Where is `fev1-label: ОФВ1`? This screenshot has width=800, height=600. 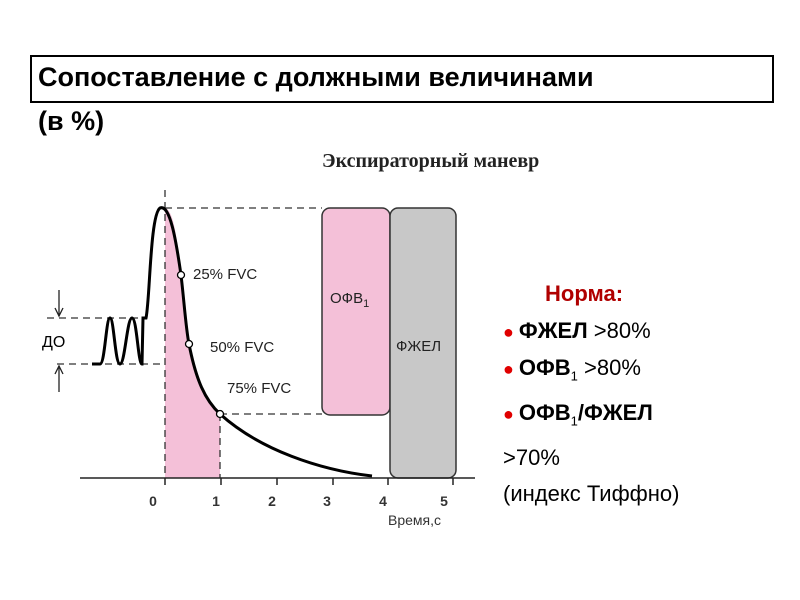
fev1-label: ОФВ1 is located at coordinates (349, 300).